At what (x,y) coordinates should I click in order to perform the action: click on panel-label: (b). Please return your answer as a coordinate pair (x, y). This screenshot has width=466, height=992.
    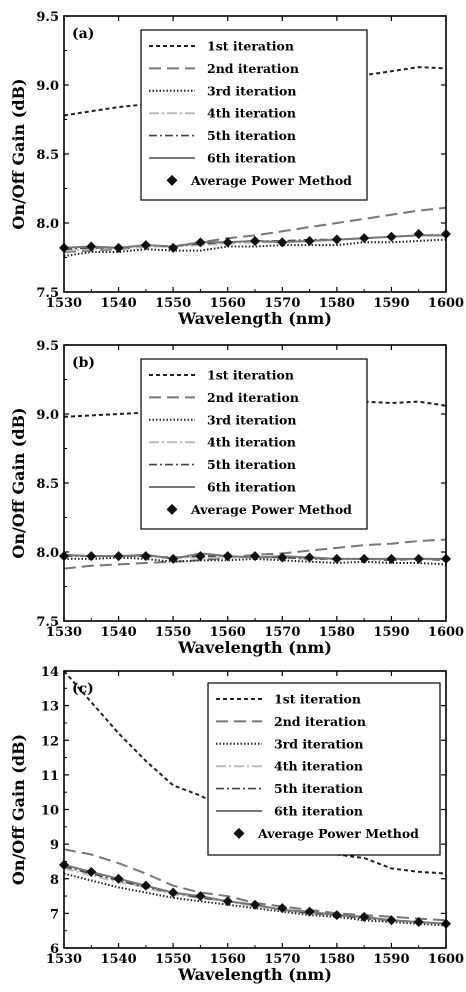
    Looking at the image, I should click on (83, 363).